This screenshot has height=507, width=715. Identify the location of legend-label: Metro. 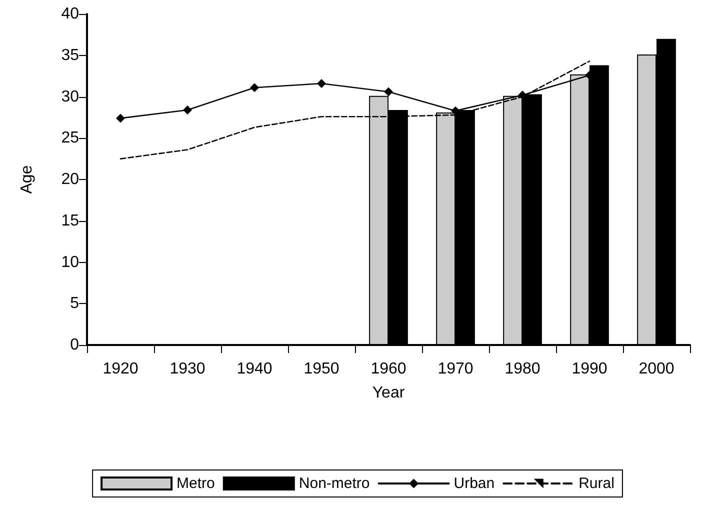
(195, 483).